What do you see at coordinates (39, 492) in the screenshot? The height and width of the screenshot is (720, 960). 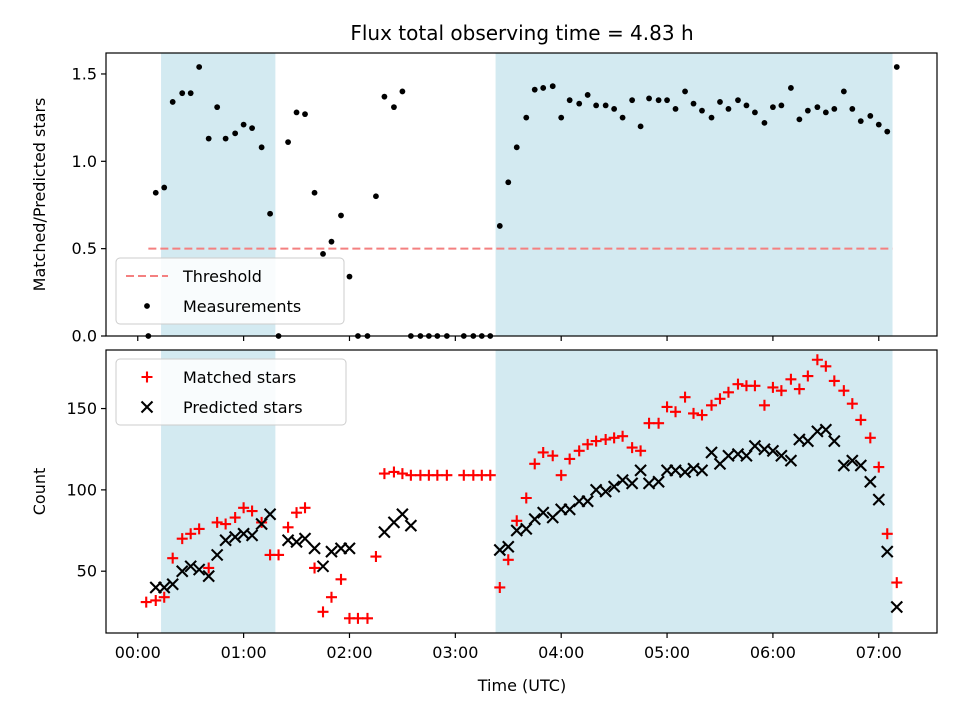 I see `y-axis-label: Count` at bounding box center [39, 492].